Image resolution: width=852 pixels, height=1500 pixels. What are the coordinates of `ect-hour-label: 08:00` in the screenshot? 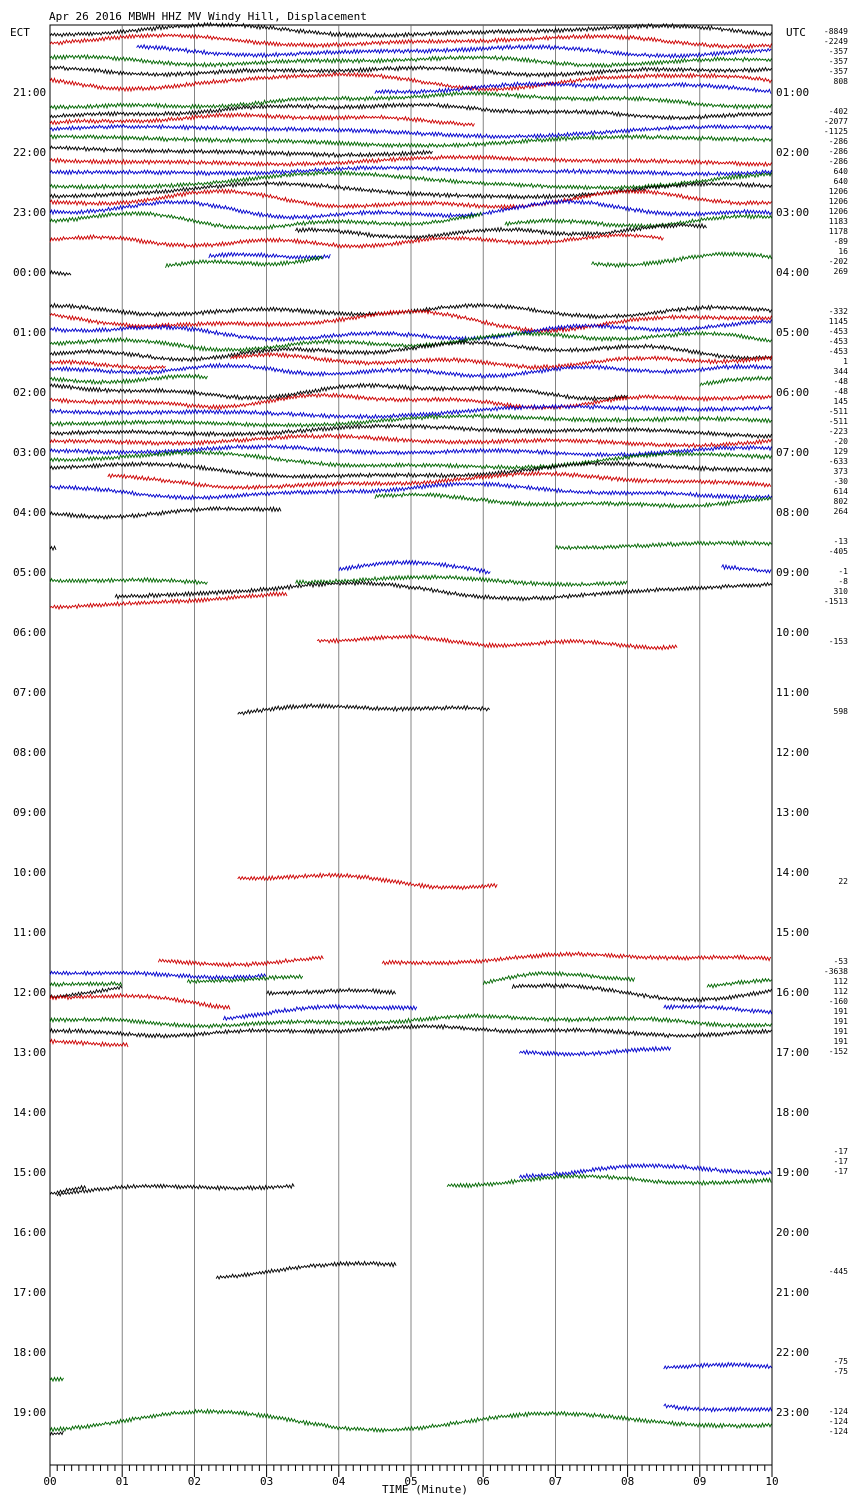 It's located at (29, 752).